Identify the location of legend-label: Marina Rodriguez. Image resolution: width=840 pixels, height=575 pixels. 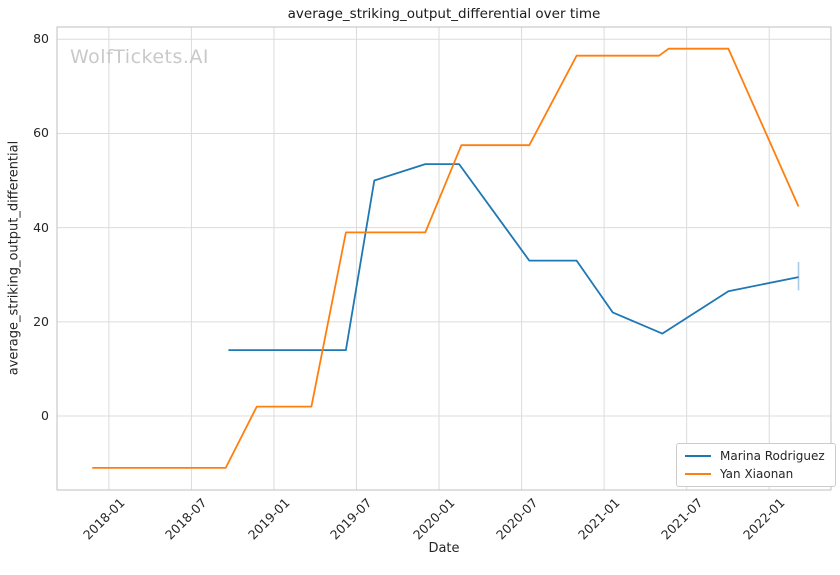
(772, 456).